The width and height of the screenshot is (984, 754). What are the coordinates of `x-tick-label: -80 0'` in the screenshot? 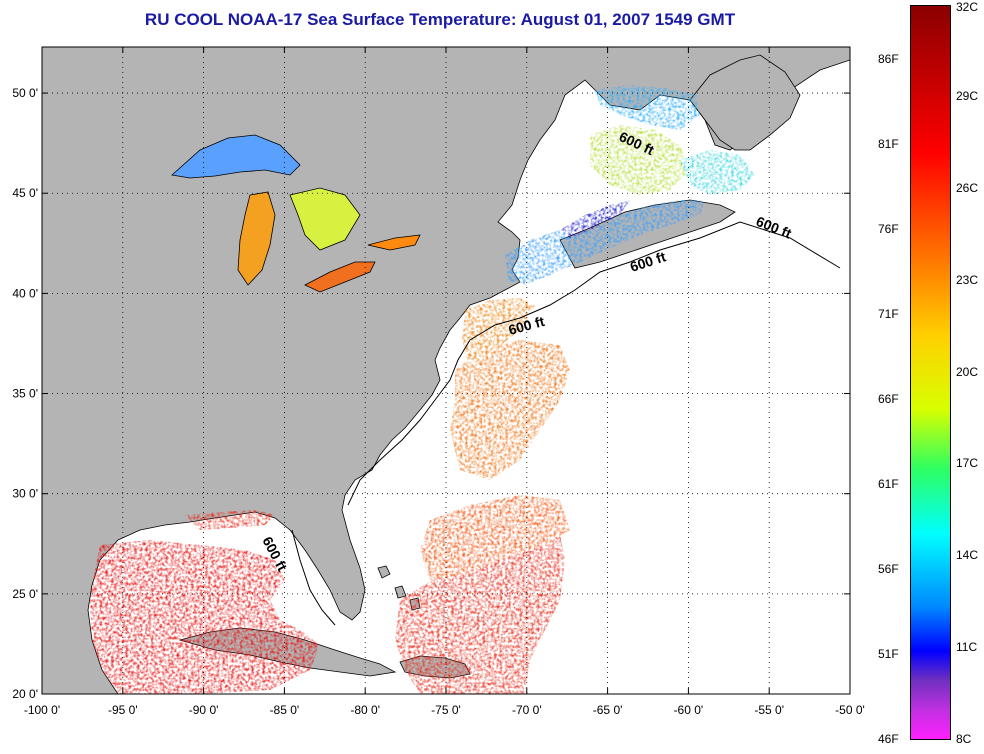 It's located at (365, 710).